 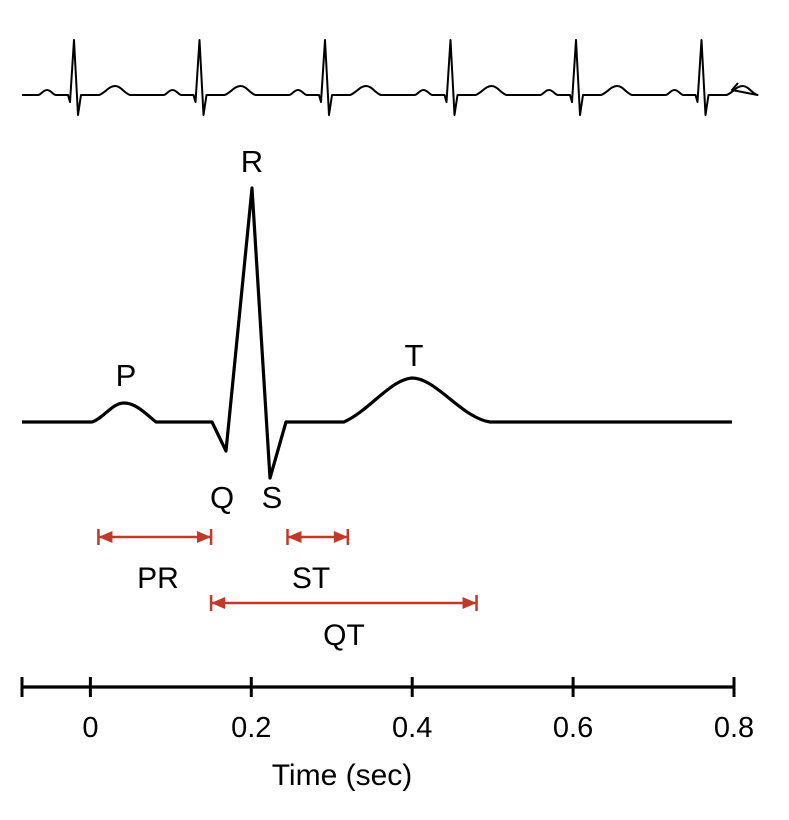 What do you see at coordinates (344, 635) in the screenshot?
I see `qt-interval-label: QT` at bounding box center [344, 635].